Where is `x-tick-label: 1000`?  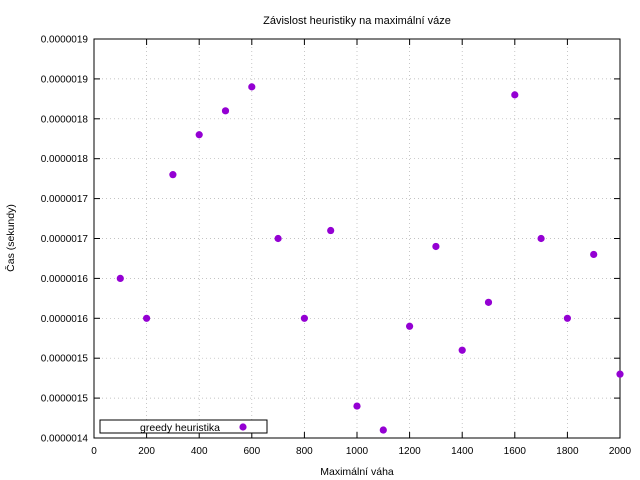 x-tick-label: 1000 is located at coordinates (357, 451).